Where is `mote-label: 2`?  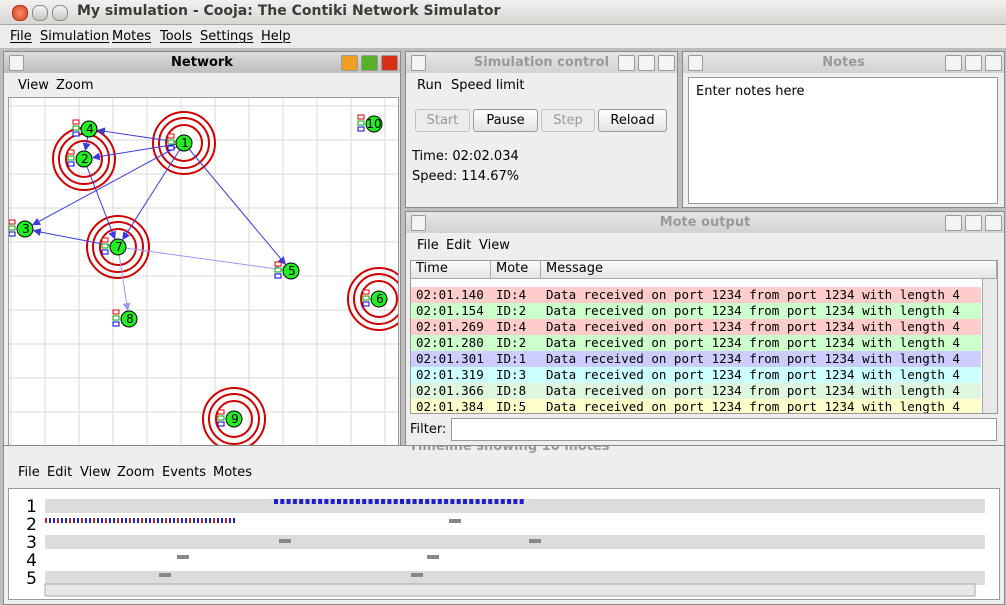
mote-label: 2 is located at coordinates (85, 159).